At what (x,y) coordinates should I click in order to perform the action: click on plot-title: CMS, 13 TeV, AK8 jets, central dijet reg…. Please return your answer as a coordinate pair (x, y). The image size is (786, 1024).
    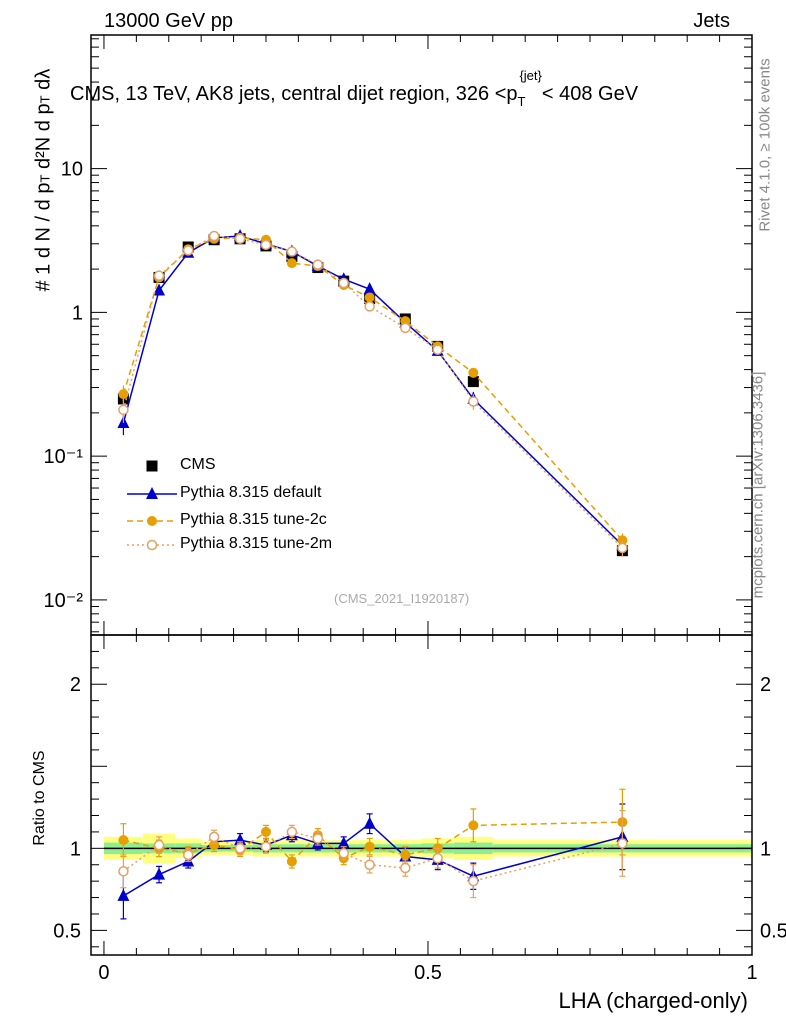
    Looking at the image, I should click on (354, 88).